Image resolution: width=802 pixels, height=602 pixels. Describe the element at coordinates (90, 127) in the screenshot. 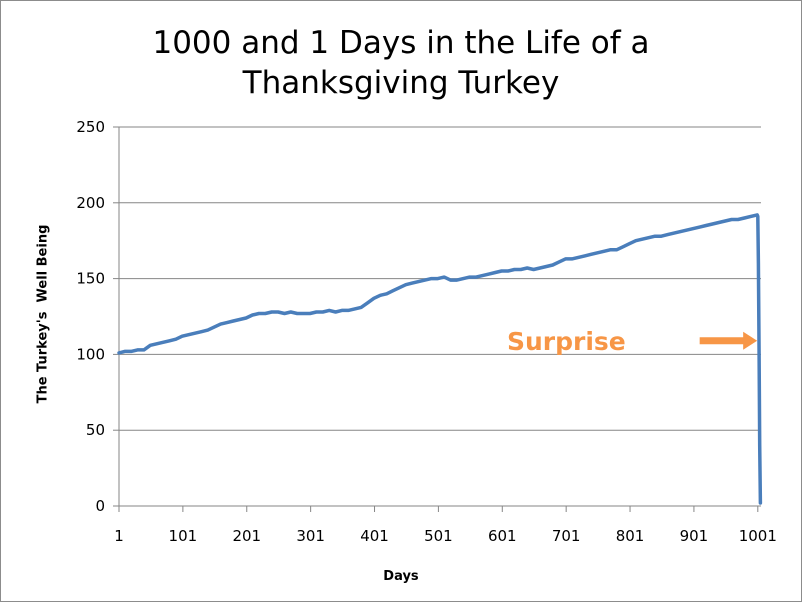

I see `y-tick-label-250: 250` at that location.